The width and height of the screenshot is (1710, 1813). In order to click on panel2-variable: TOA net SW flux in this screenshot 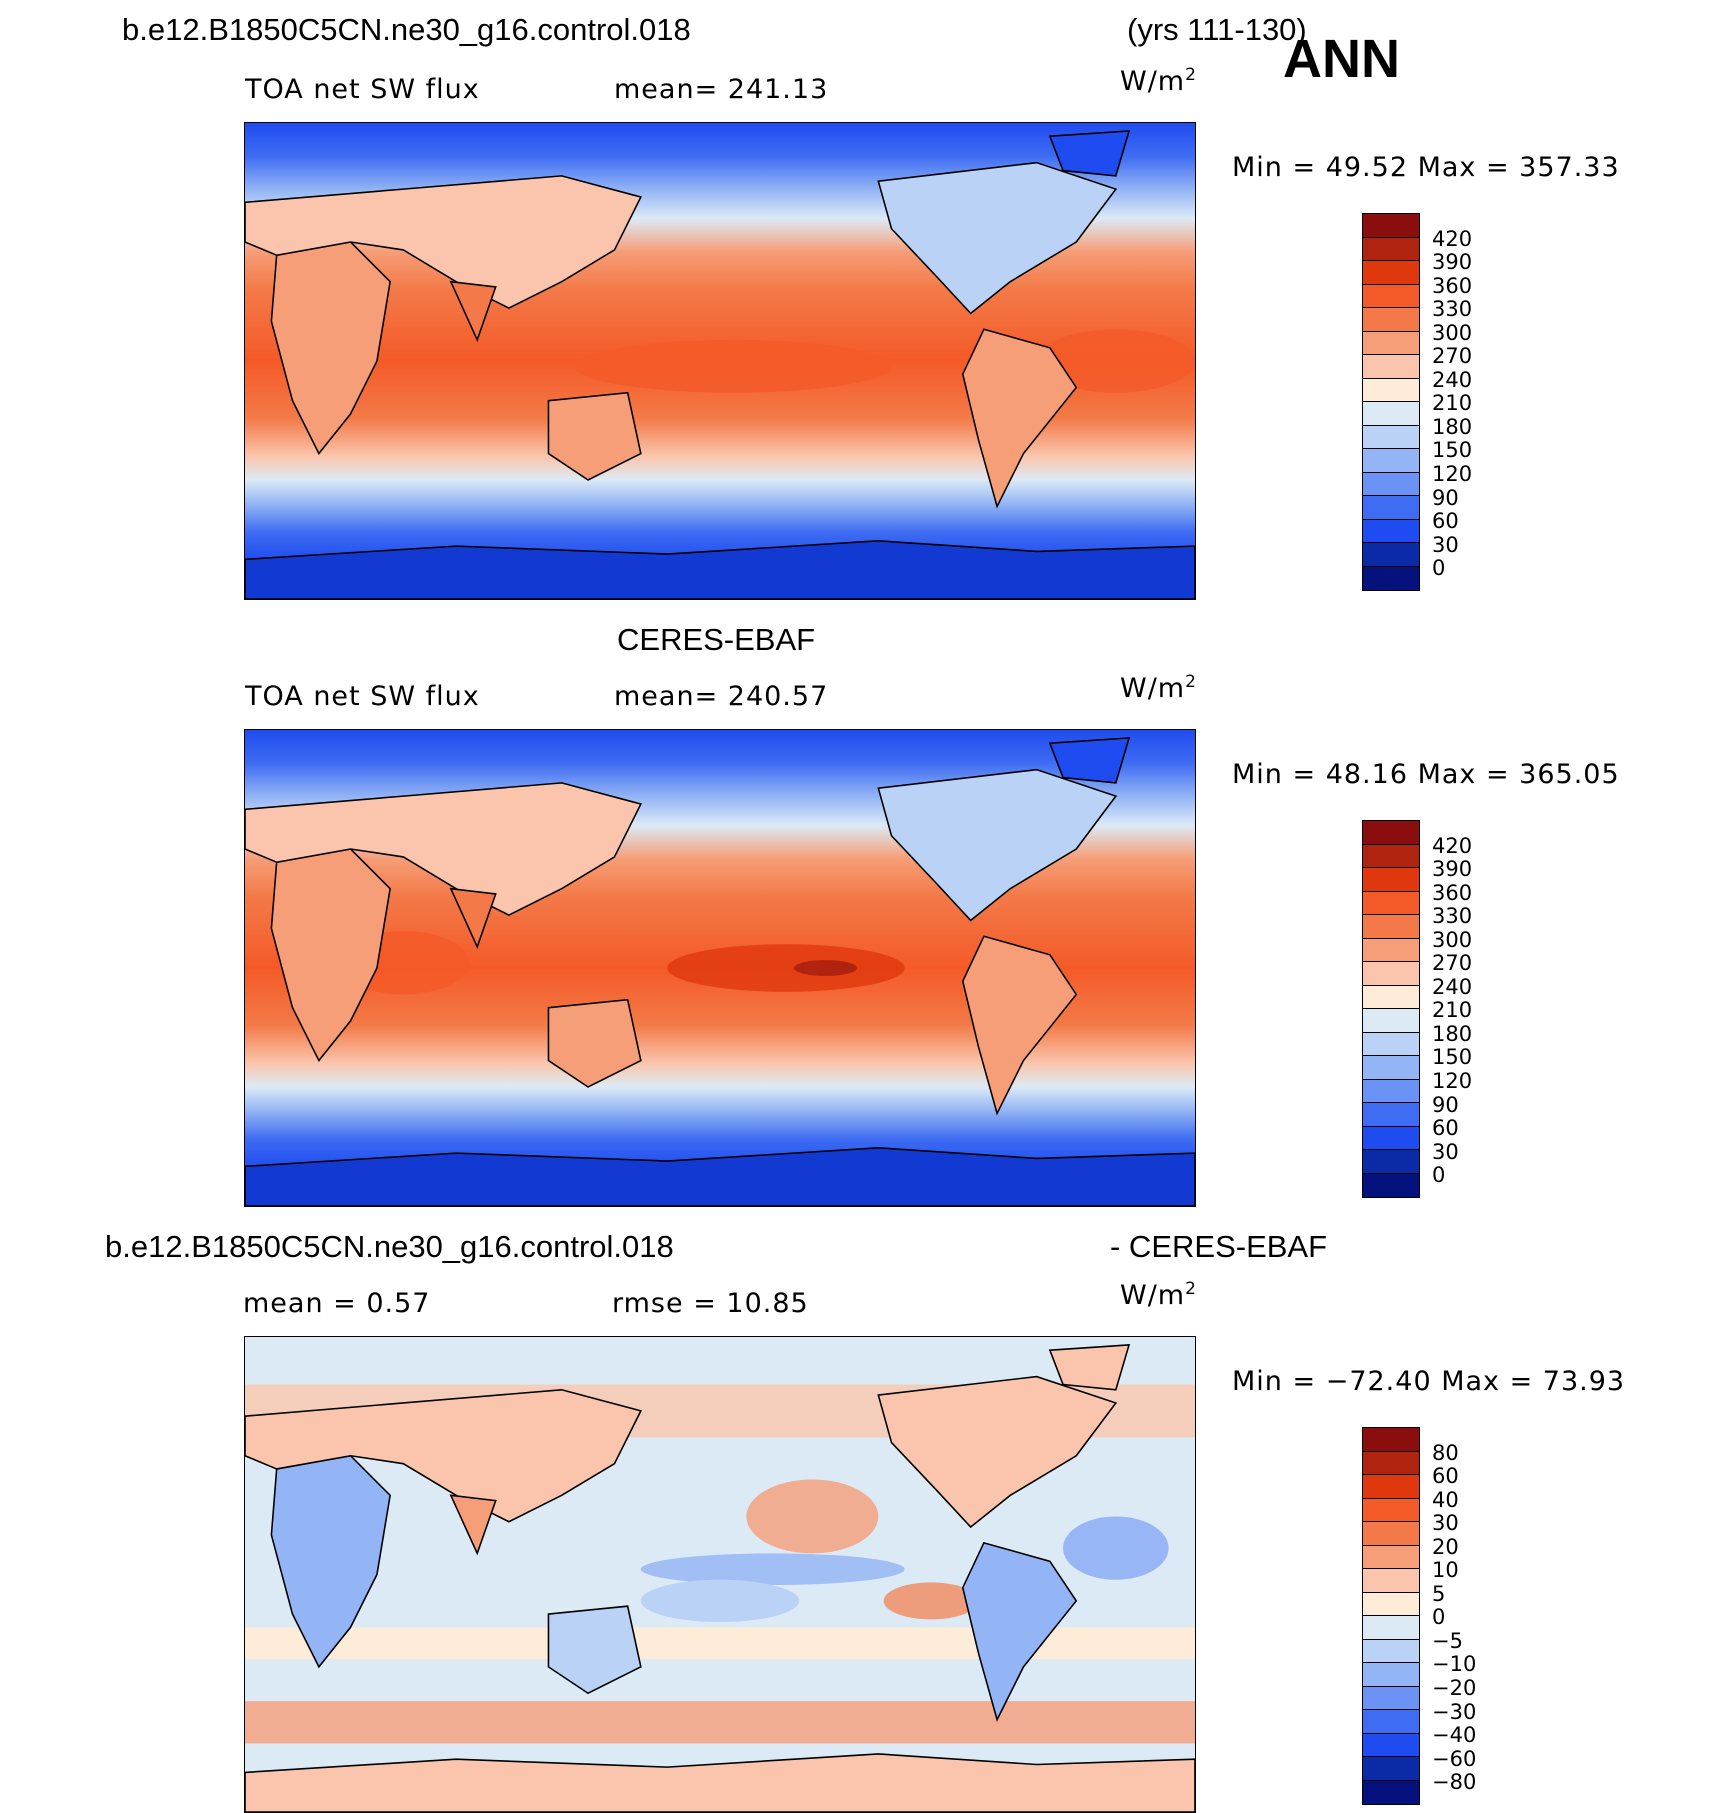, I will do `click(362, 696)`.